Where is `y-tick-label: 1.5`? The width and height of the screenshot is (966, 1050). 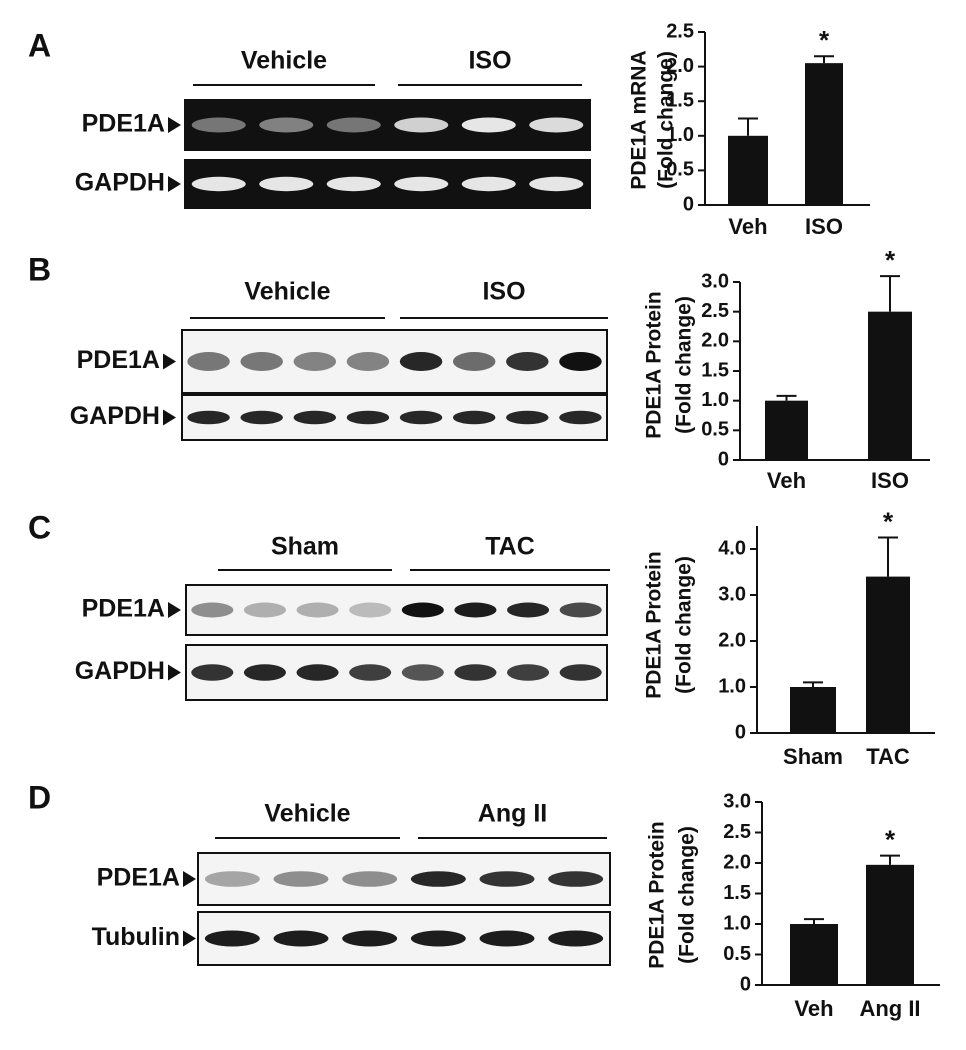 y-tick-label: 1.5 is located at coordinates (715, 370).